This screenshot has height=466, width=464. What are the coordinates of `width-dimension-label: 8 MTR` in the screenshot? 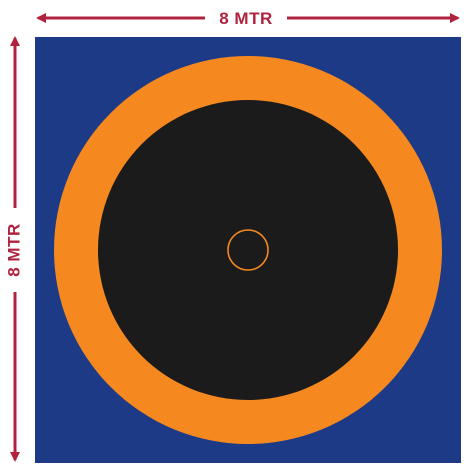 It's located at (246, 18).